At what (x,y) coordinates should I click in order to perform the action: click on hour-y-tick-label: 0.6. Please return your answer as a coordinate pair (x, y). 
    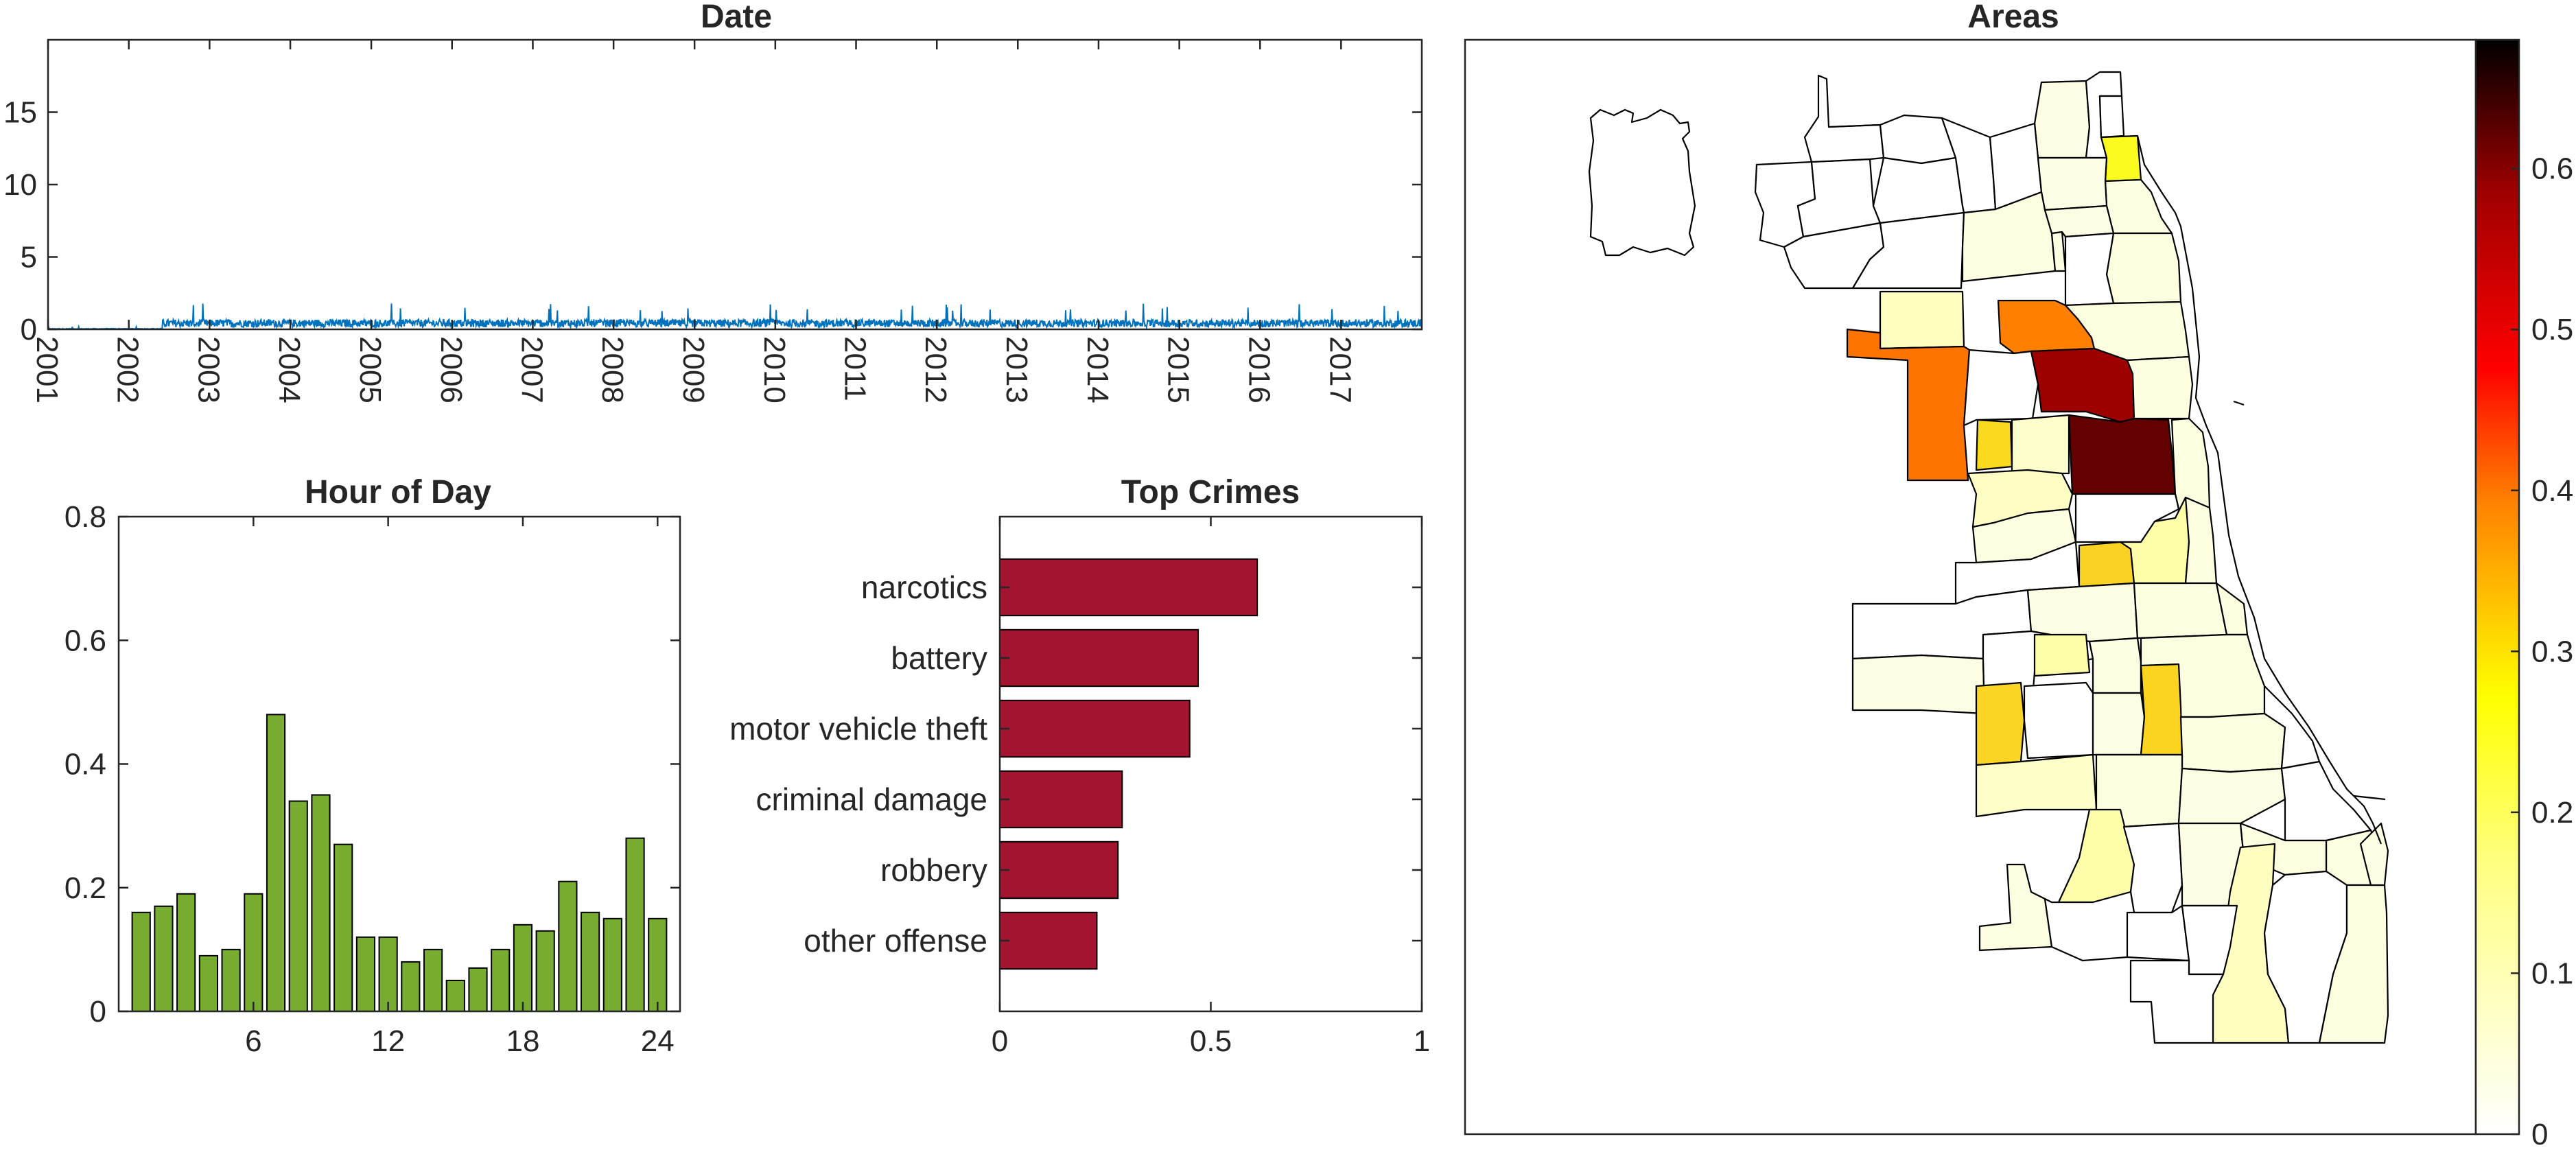
    Looking at the image, I should click on (85, 640).